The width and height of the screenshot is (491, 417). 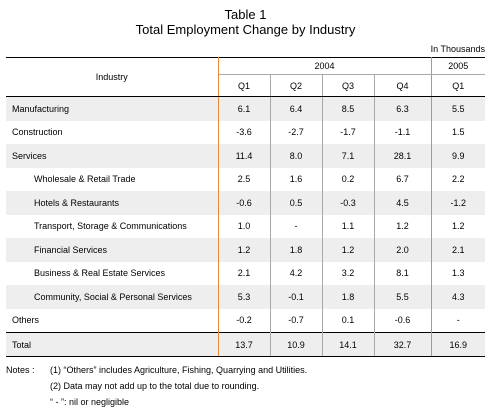 I want to click on table-cell: -0.2, so click(x=244, y=320).